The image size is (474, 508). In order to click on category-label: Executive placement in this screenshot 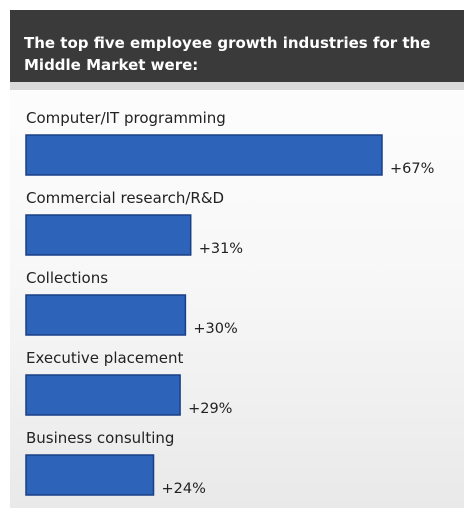, I will do `click(105, 358)`.